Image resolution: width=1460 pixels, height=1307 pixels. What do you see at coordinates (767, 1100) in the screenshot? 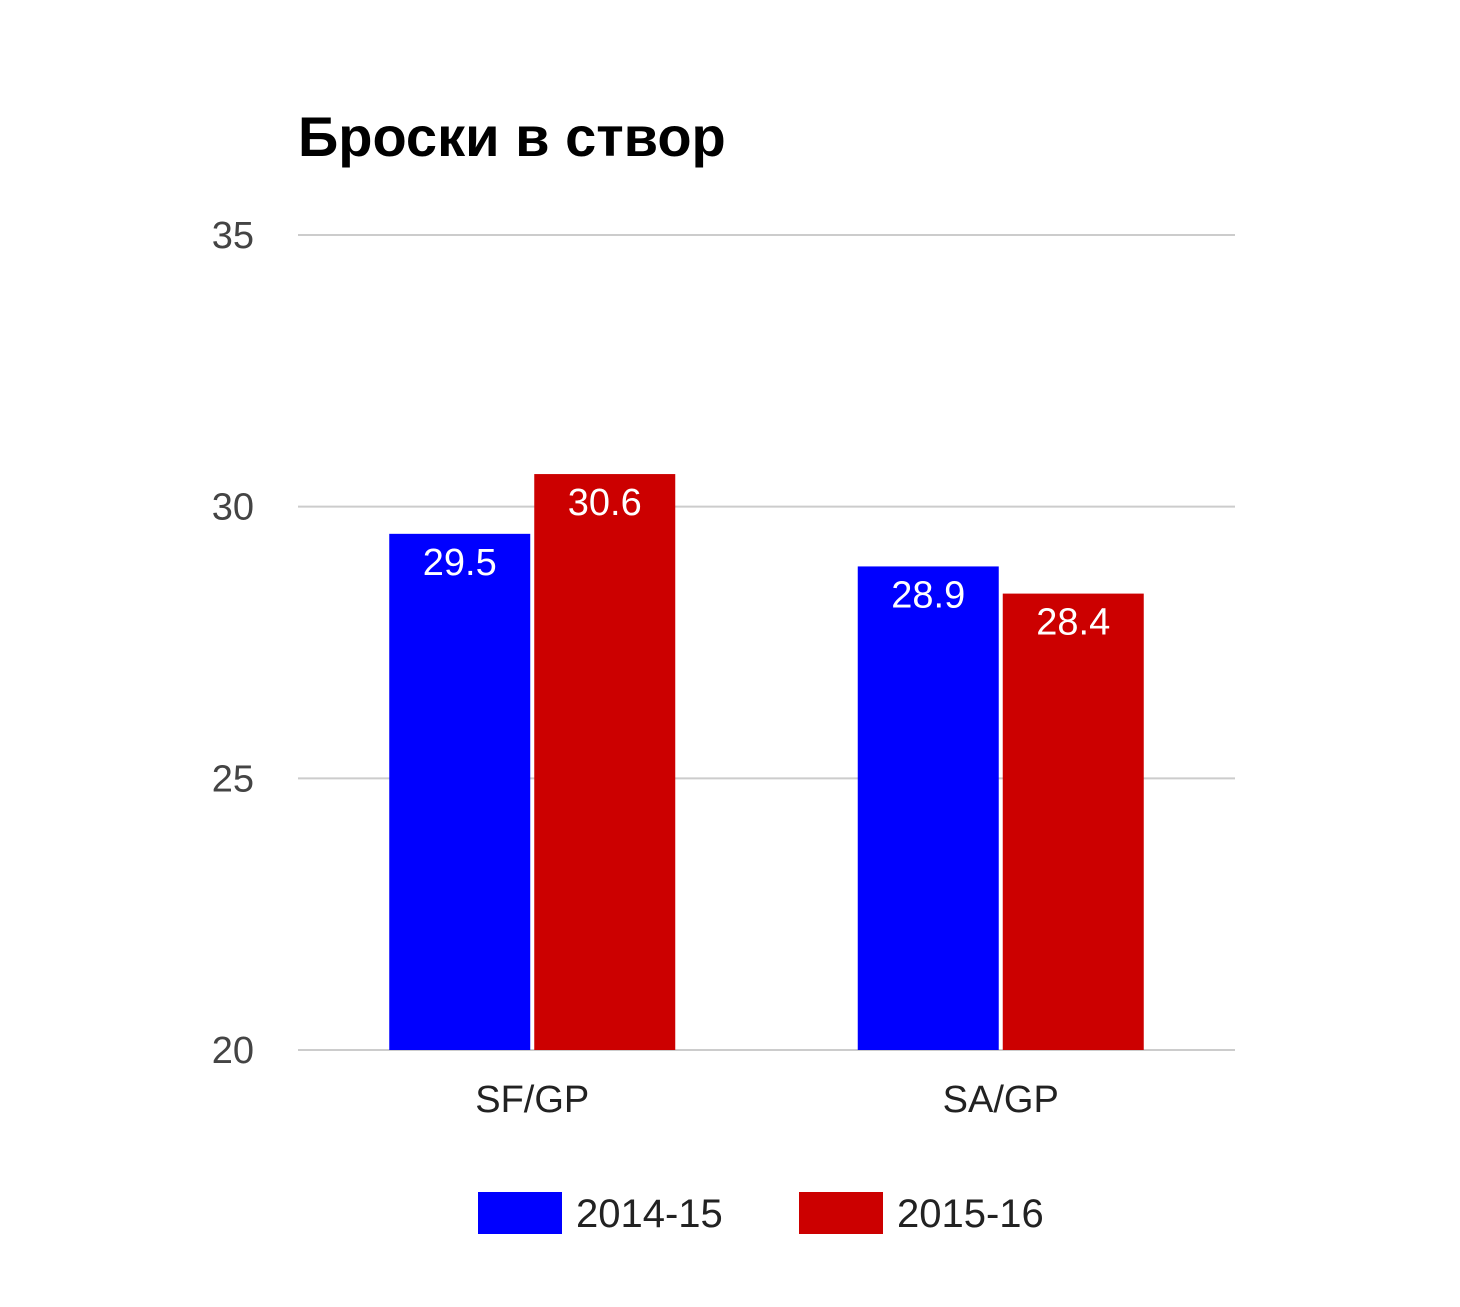
I see `x-axis-categories: SF/GP SA/GP` at bounding box center [767, 1100].